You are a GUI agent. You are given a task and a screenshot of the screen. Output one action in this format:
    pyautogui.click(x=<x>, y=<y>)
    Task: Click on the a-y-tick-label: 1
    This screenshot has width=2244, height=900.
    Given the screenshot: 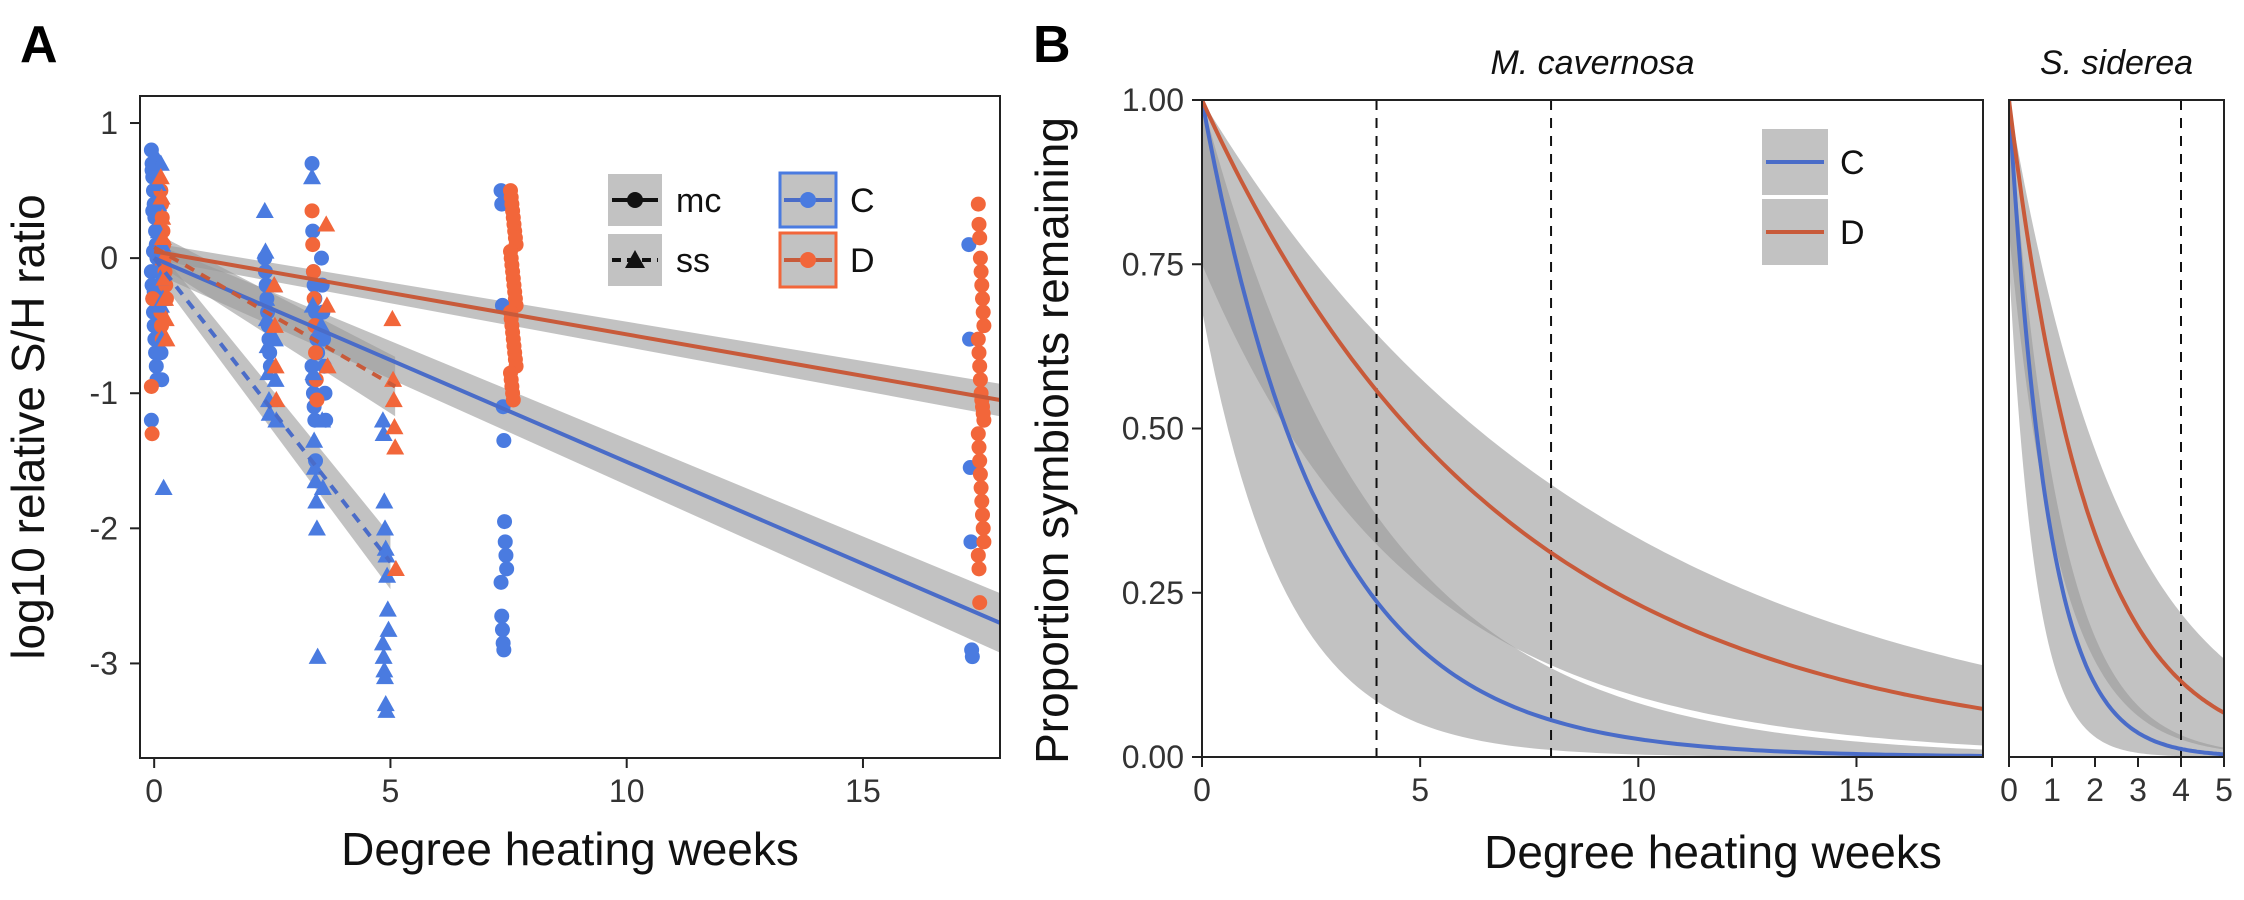 What is the action you would take?
    pyautogui.click(x=109, y=123)
    